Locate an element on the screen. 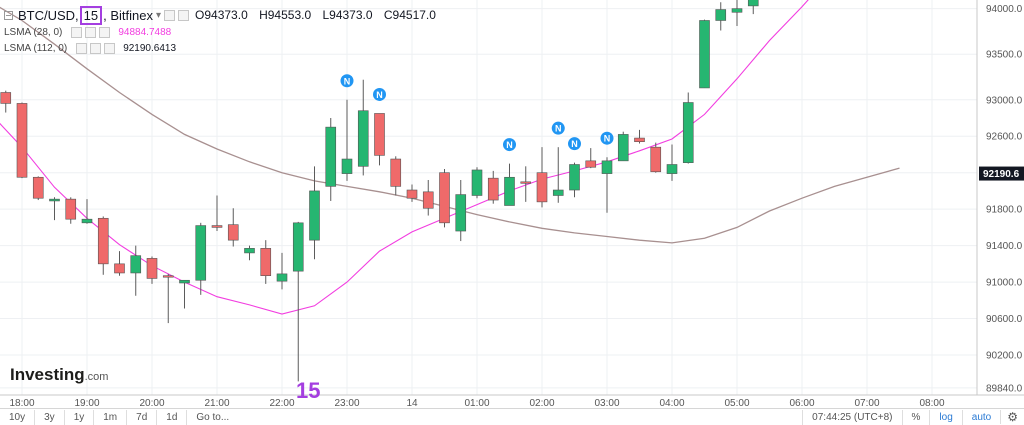  indicator-row-lsma28: LSMA (28, 0) 94884.7488 is located at coordinates (224, 32).